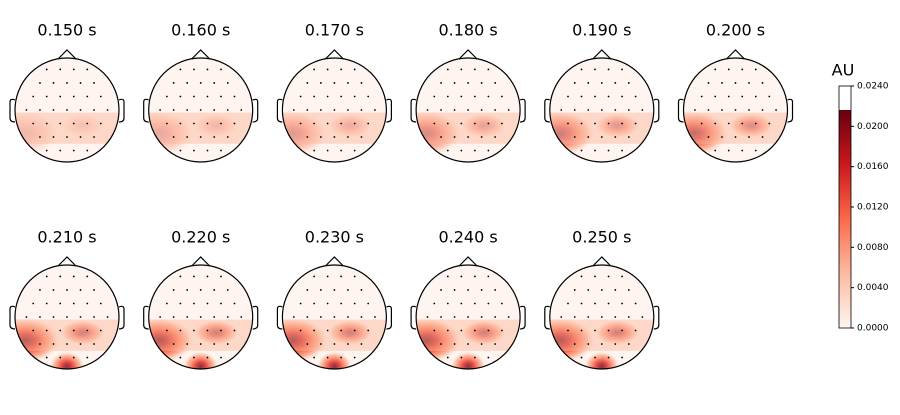  I want to click on heat, so click(468, 343).